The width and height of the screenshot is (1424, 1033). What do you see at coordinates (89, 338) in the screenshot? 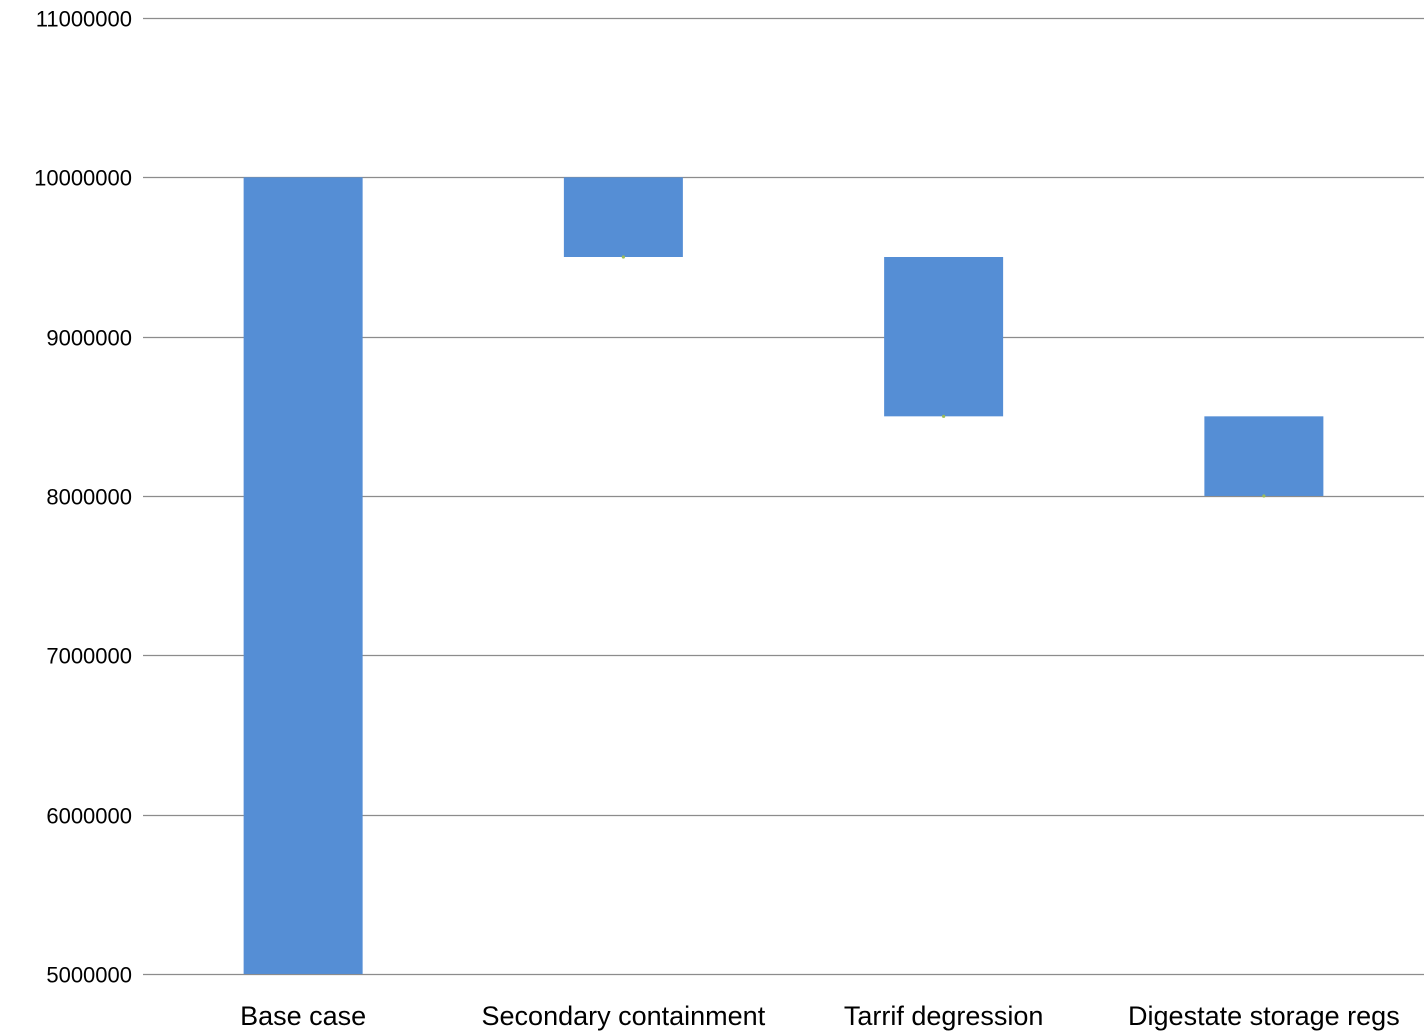
I see `y-tick-label: 9000000` at bounding box center [89, 338].